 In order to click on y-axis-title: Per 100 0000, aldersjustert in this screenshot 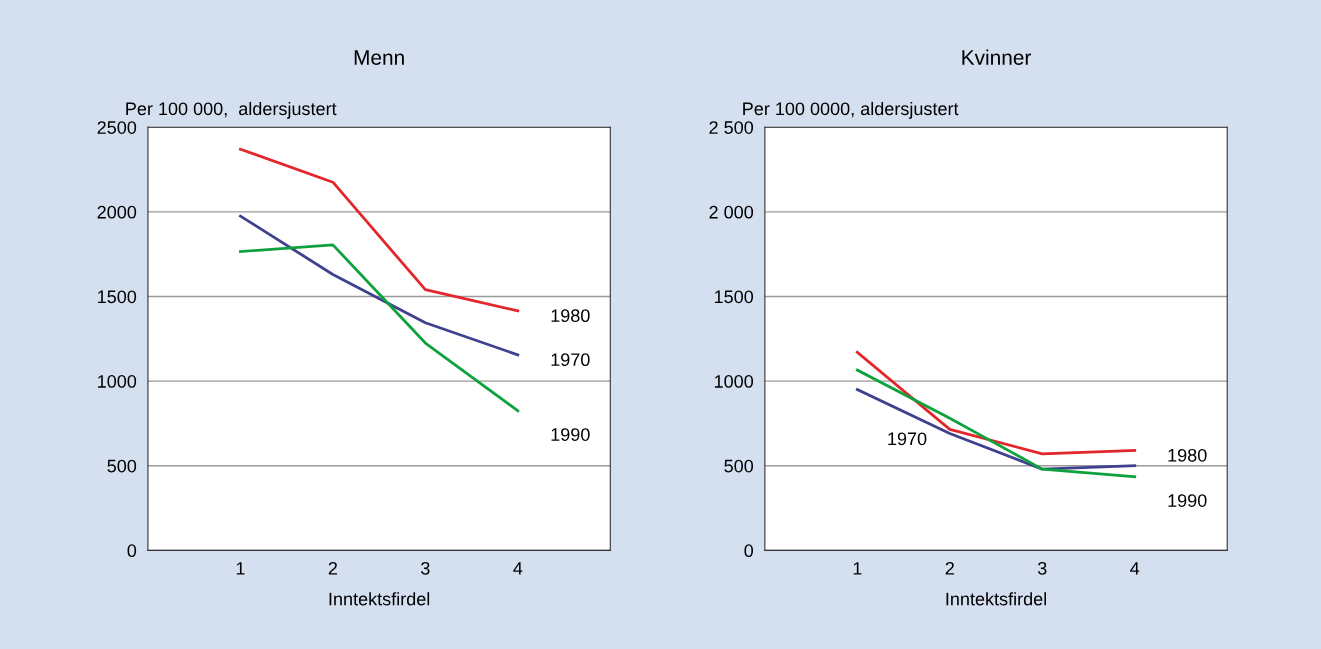, I will do `click(851, 110)`.